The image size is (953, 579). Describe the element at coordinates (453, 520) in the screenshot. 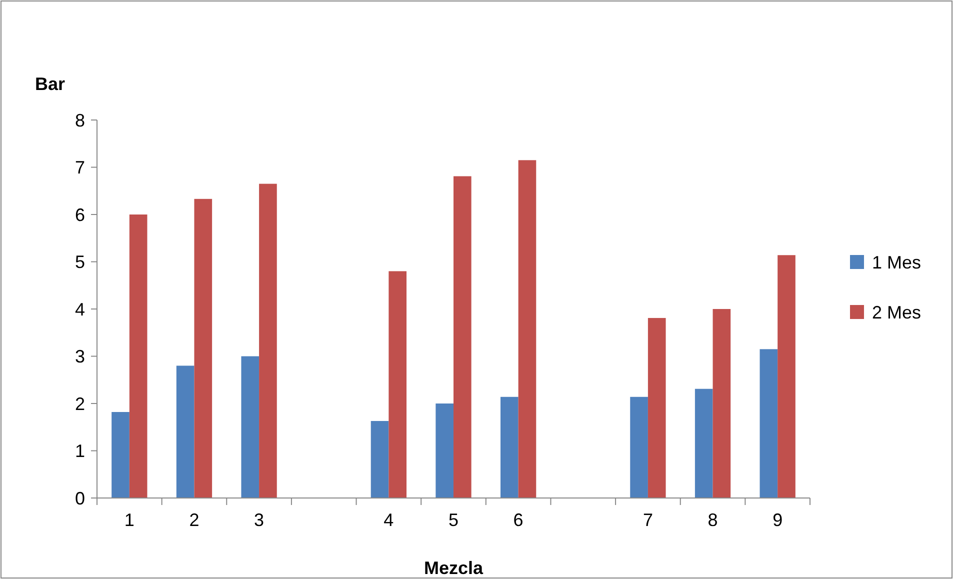

I see `x-tick-label: 5` at that location.